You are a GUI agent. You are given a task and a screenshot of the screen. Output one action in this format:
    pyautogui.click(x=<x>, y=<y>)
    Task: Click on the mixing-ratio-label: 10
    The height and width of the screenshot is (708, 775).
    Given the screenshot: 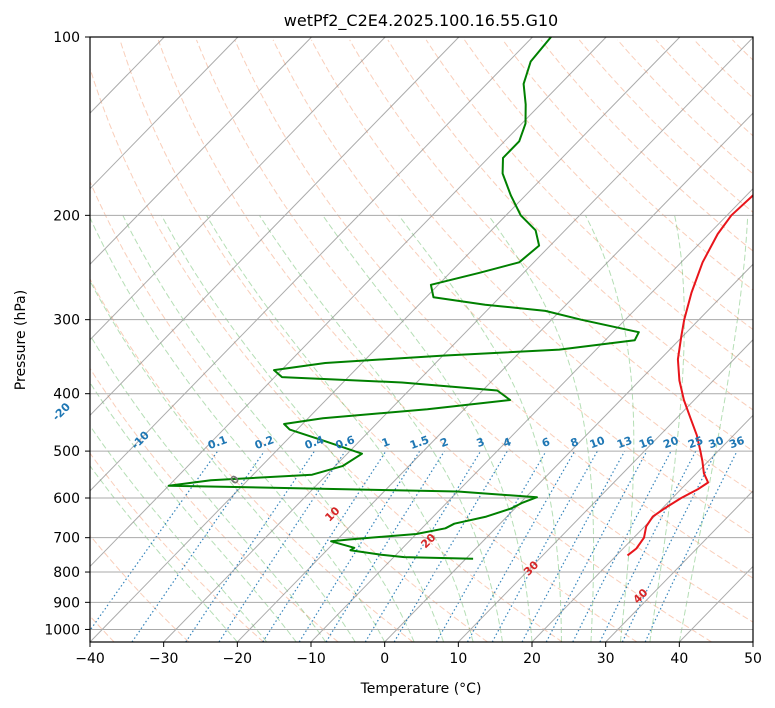 What is the action you would take?
    pyautogui.click(x=597, y=443)
    